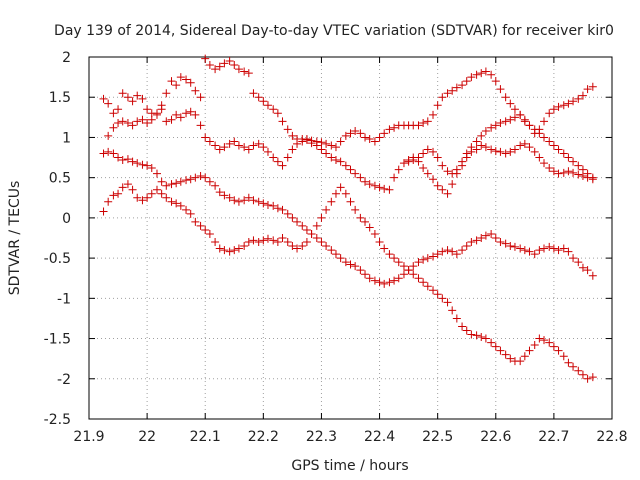  I want to click on y-tick-label: -2.5, so click(57, 420).